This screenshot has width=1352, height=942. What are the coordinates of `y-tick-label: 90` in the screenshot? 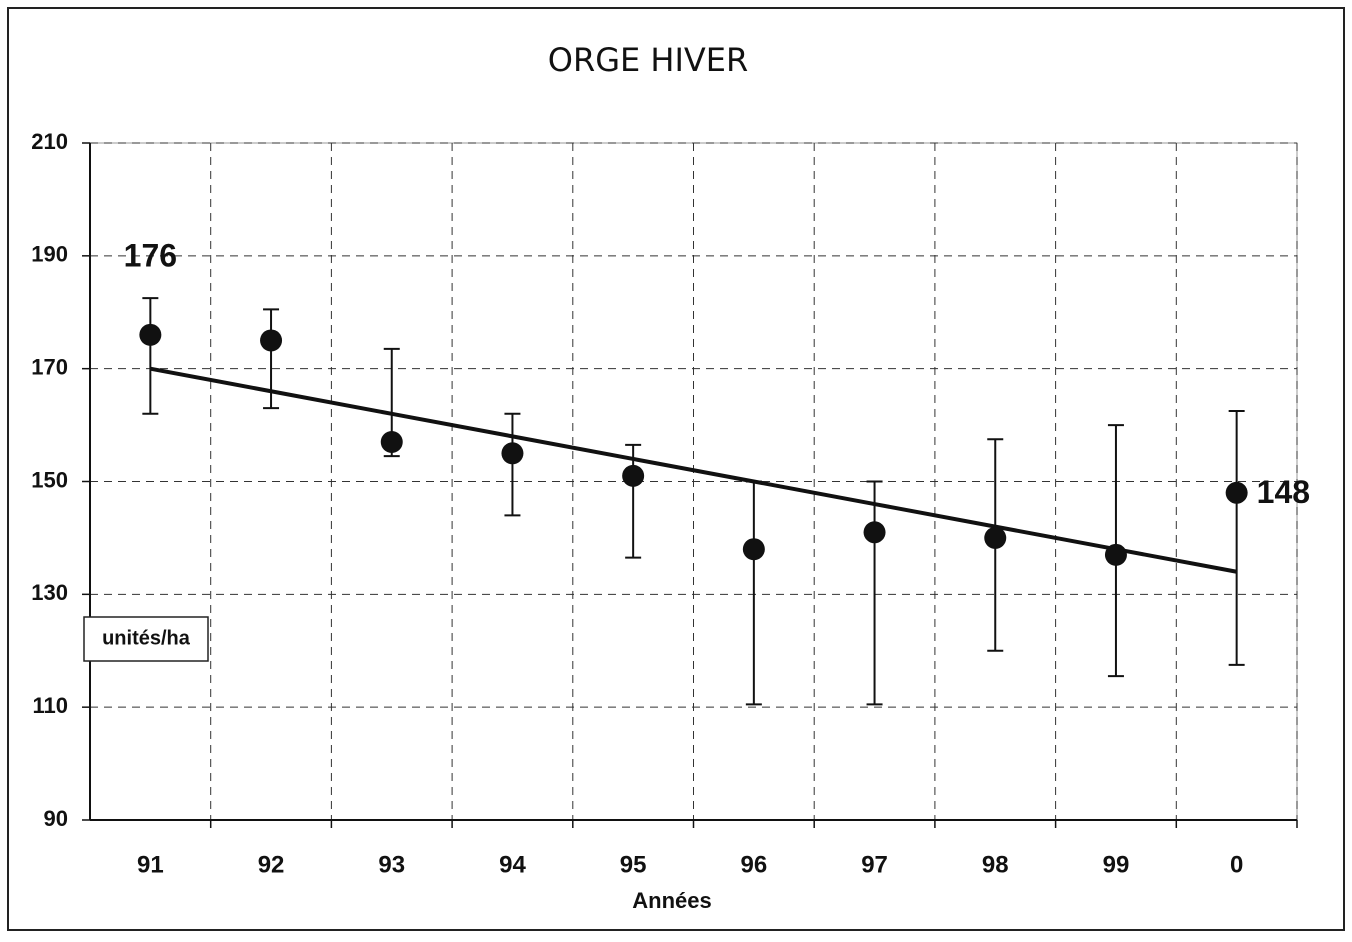 It's located at (56, 818).